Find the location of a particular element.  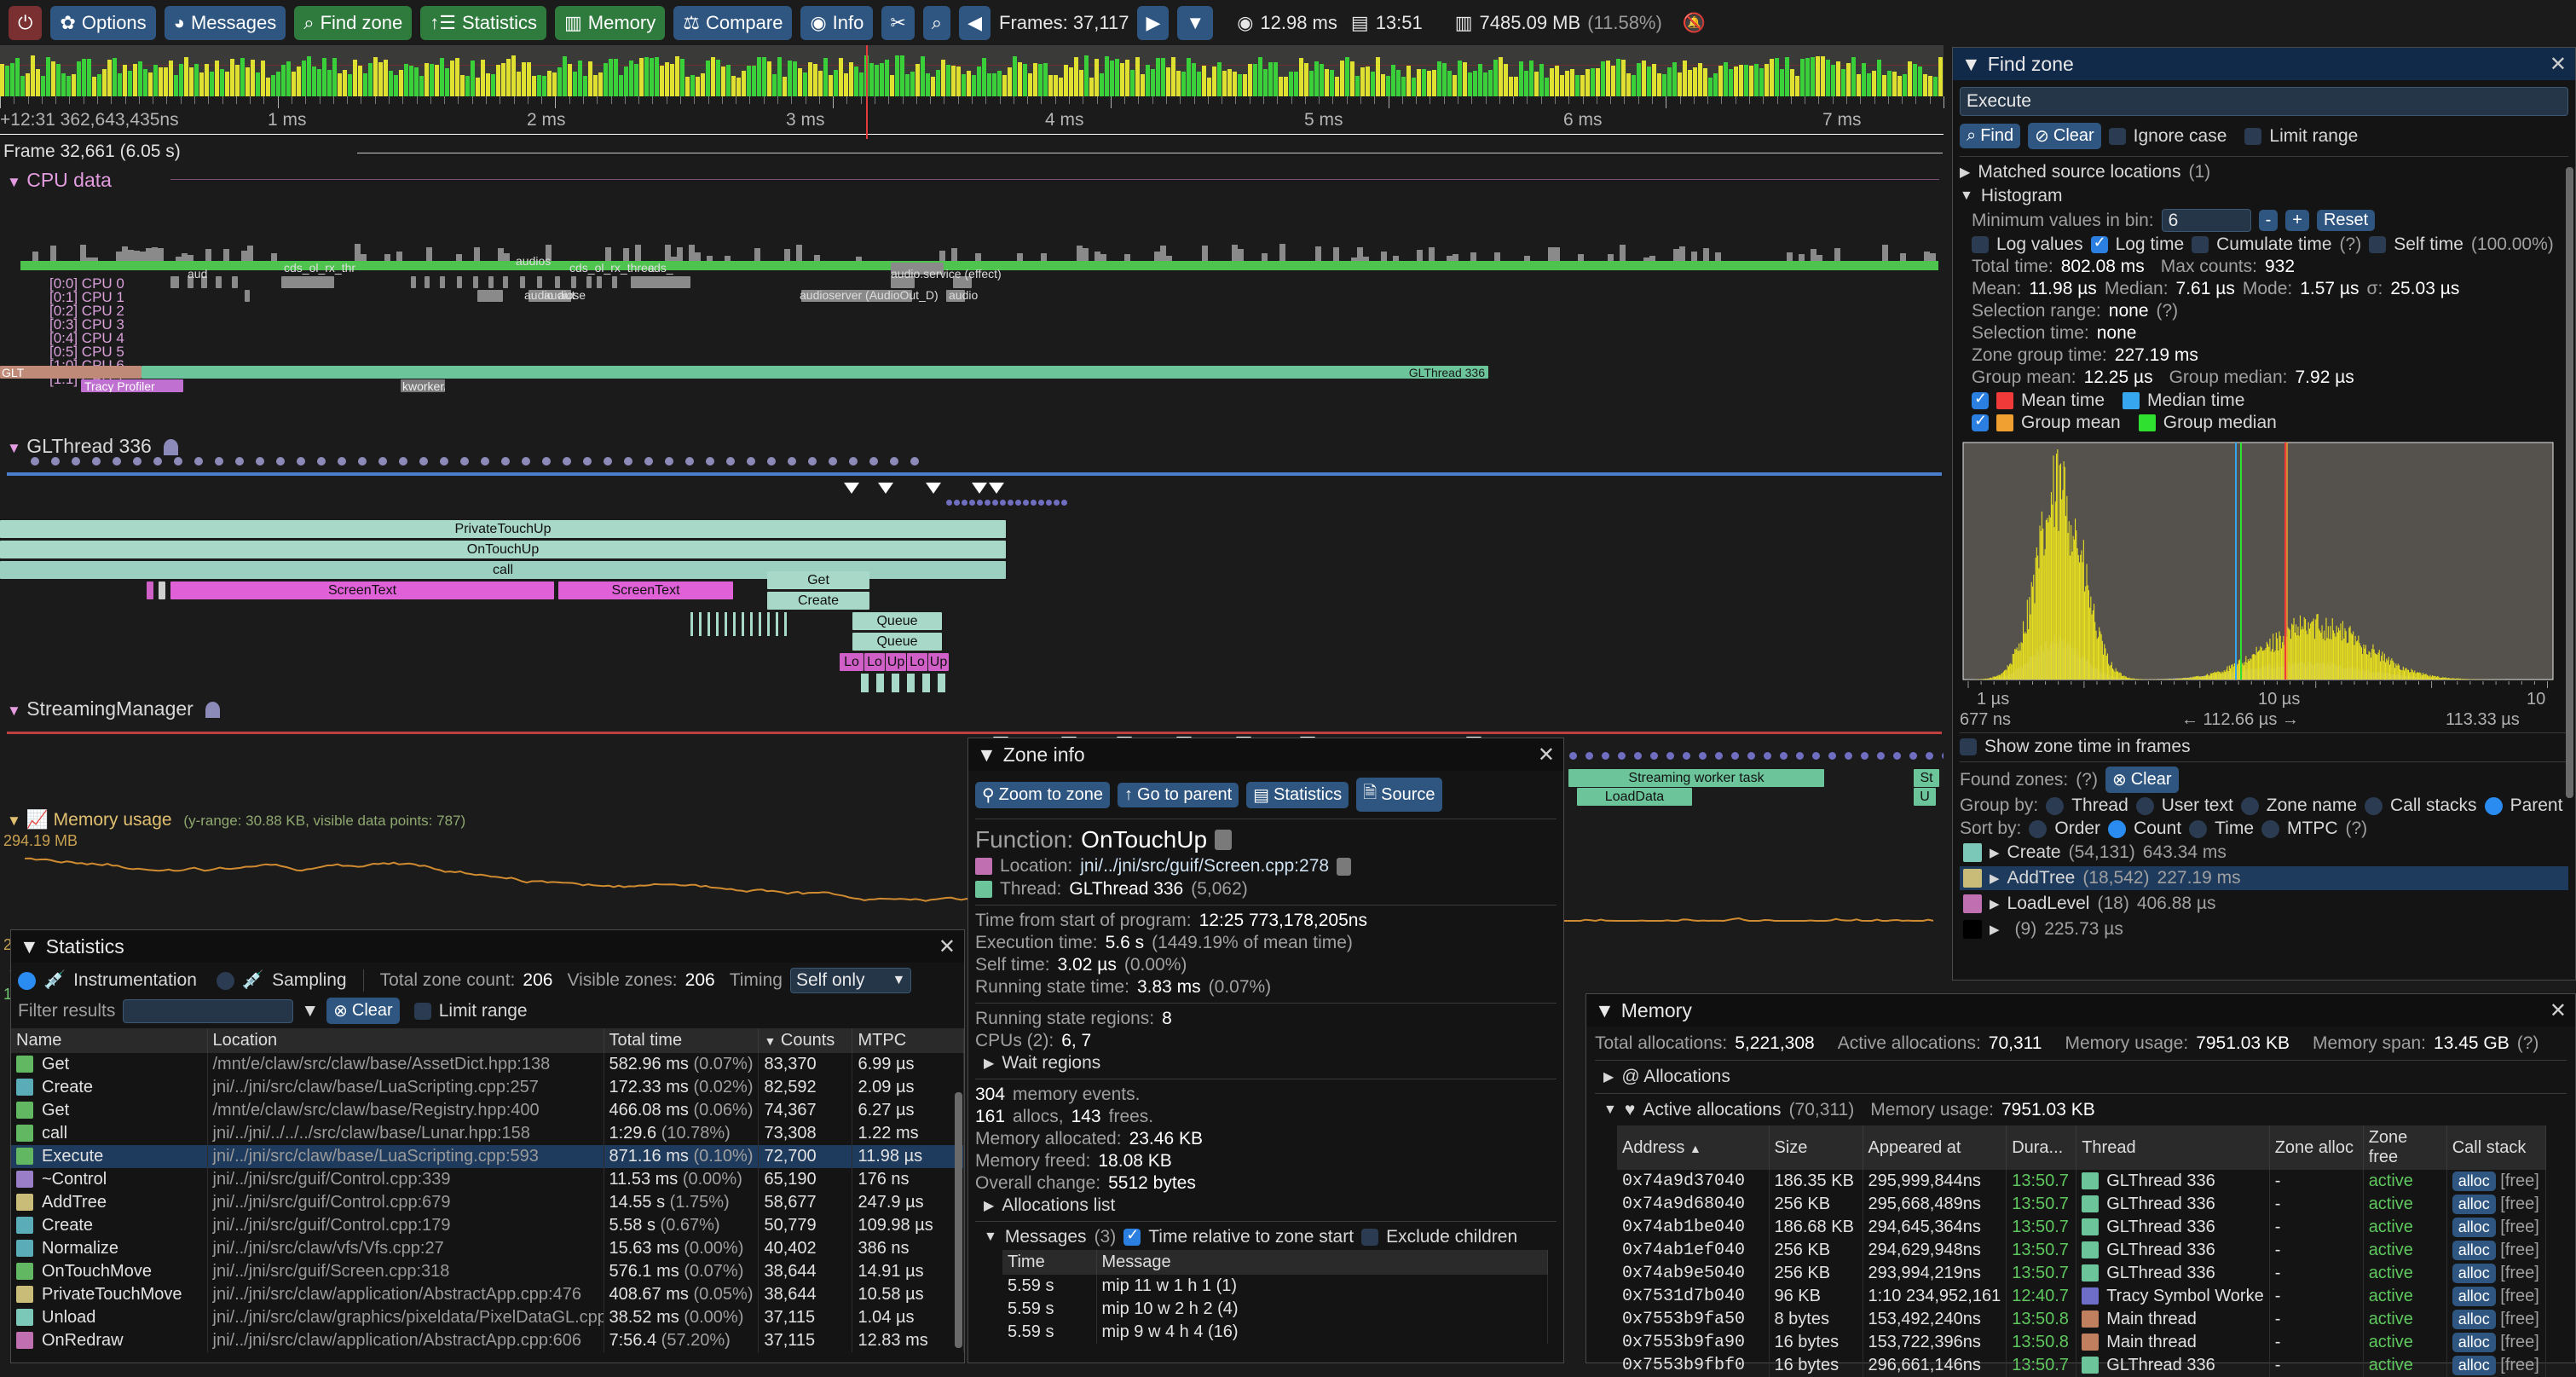

timeline-zone: Lo is located at coordinates (917, 662).